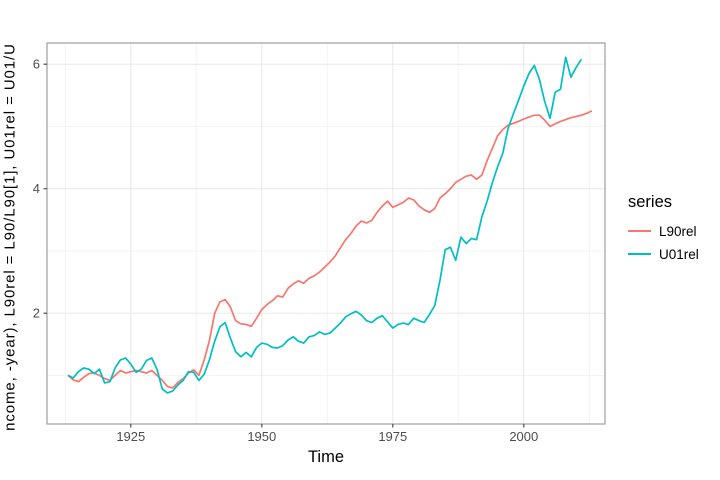 This screenshot has height=480, width=720. Describe the element at coordinates (650, 202) in the screenshot. I see `legend-title: series` at that location.